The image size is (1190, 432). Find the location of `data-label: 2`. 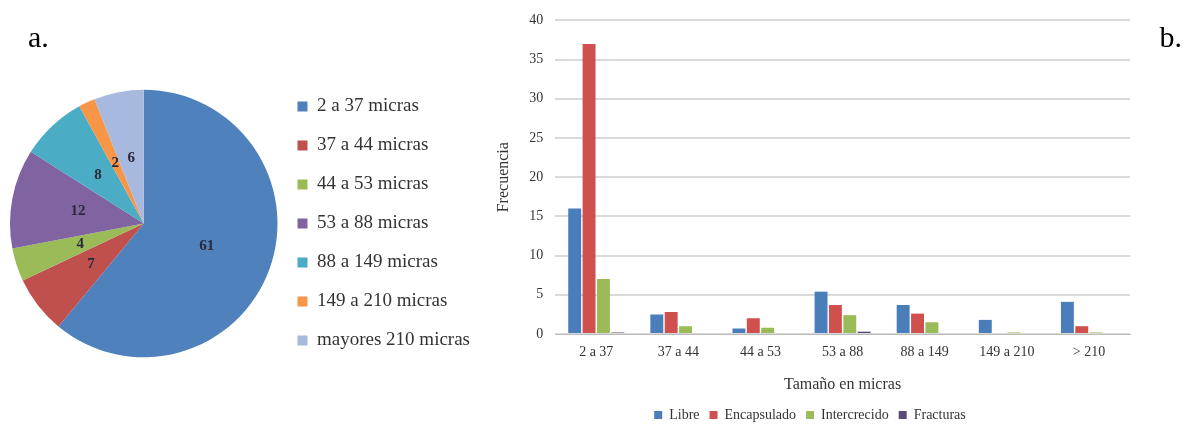

data-label: 2 is located at coordinates (115, 161).